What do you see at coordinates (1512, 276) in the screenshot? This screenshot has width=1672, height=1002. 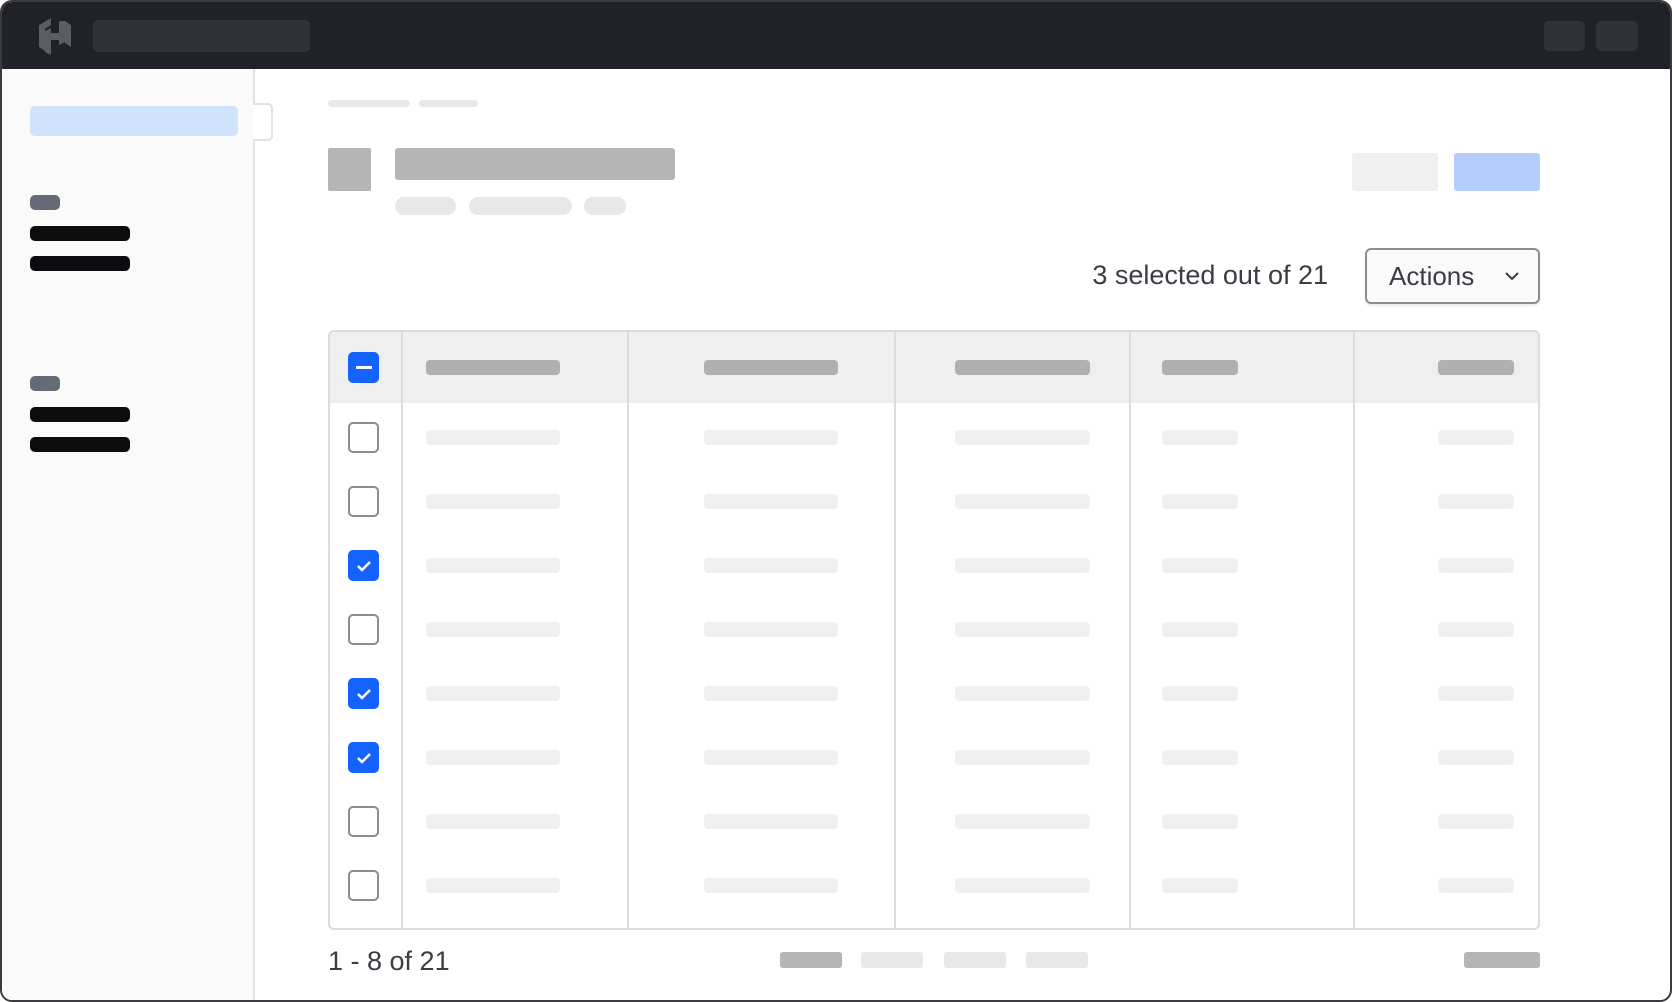 I see `chevron-down-icon` at bounding box center [1512, 276].